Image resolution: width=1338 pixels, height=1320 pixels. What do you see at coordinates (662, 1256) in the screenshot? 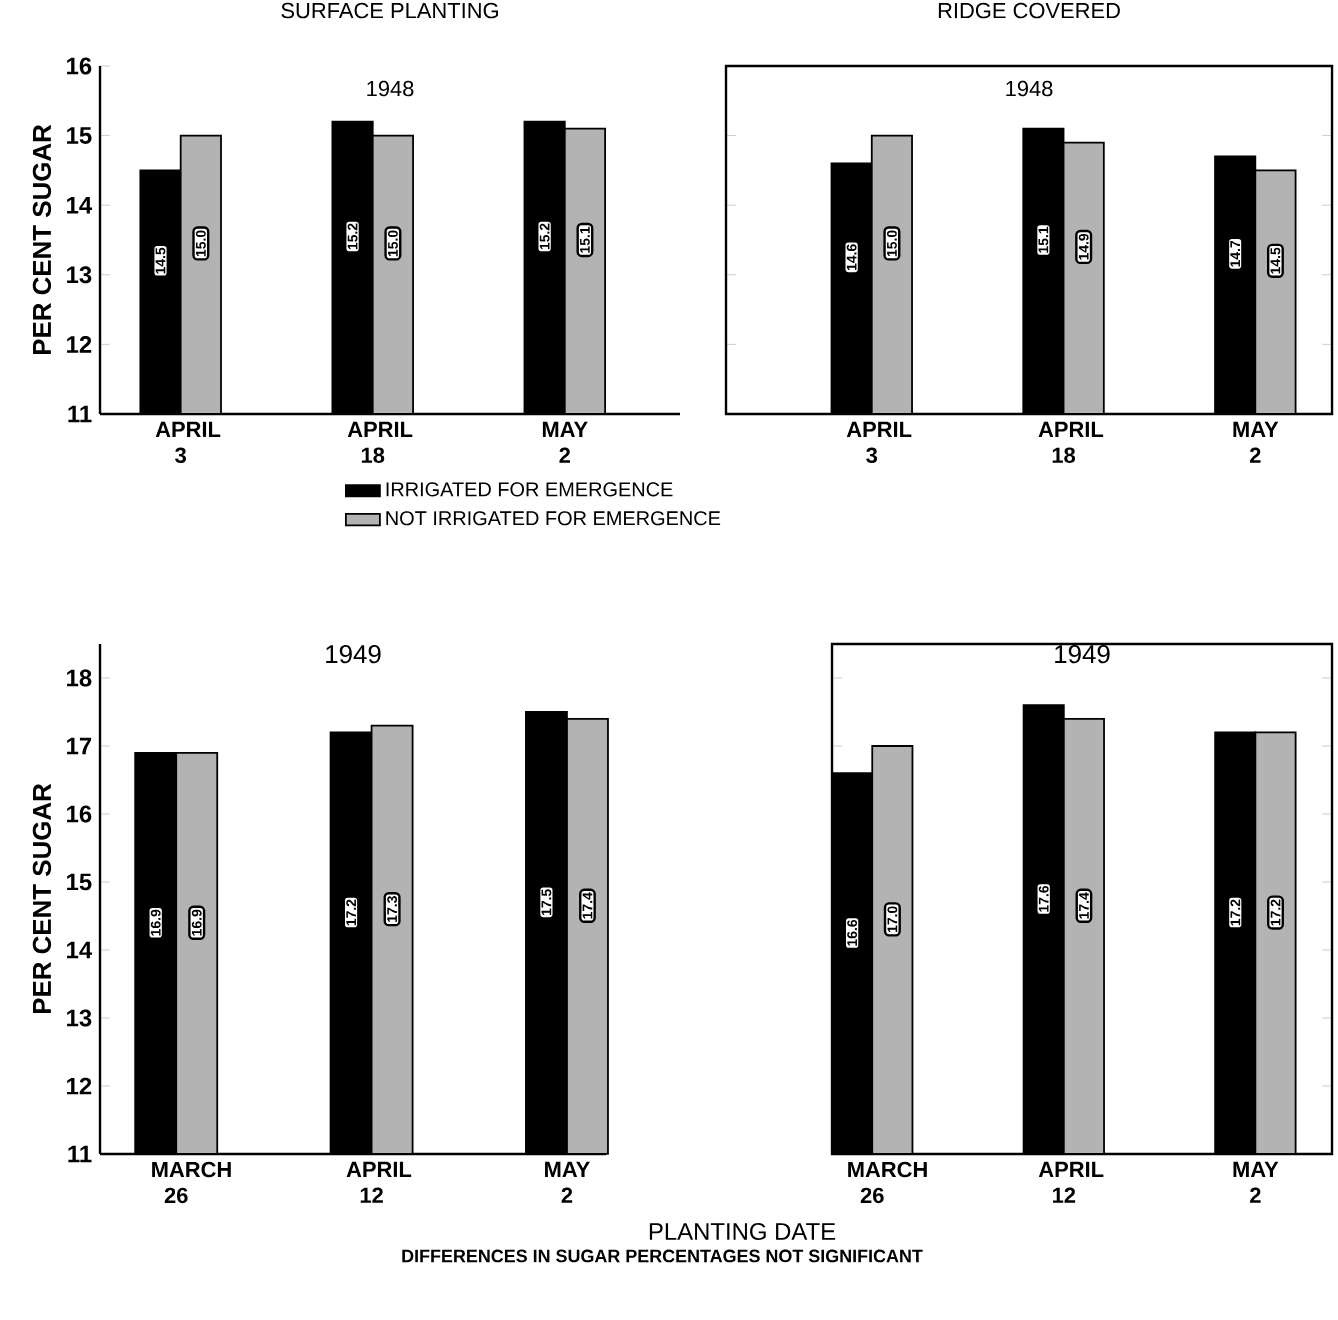
I see `text: DIFFERENCES IN SUGAR PERCENTAGES NOT SIGNIFICANT` at bounding box center [662, 1256].